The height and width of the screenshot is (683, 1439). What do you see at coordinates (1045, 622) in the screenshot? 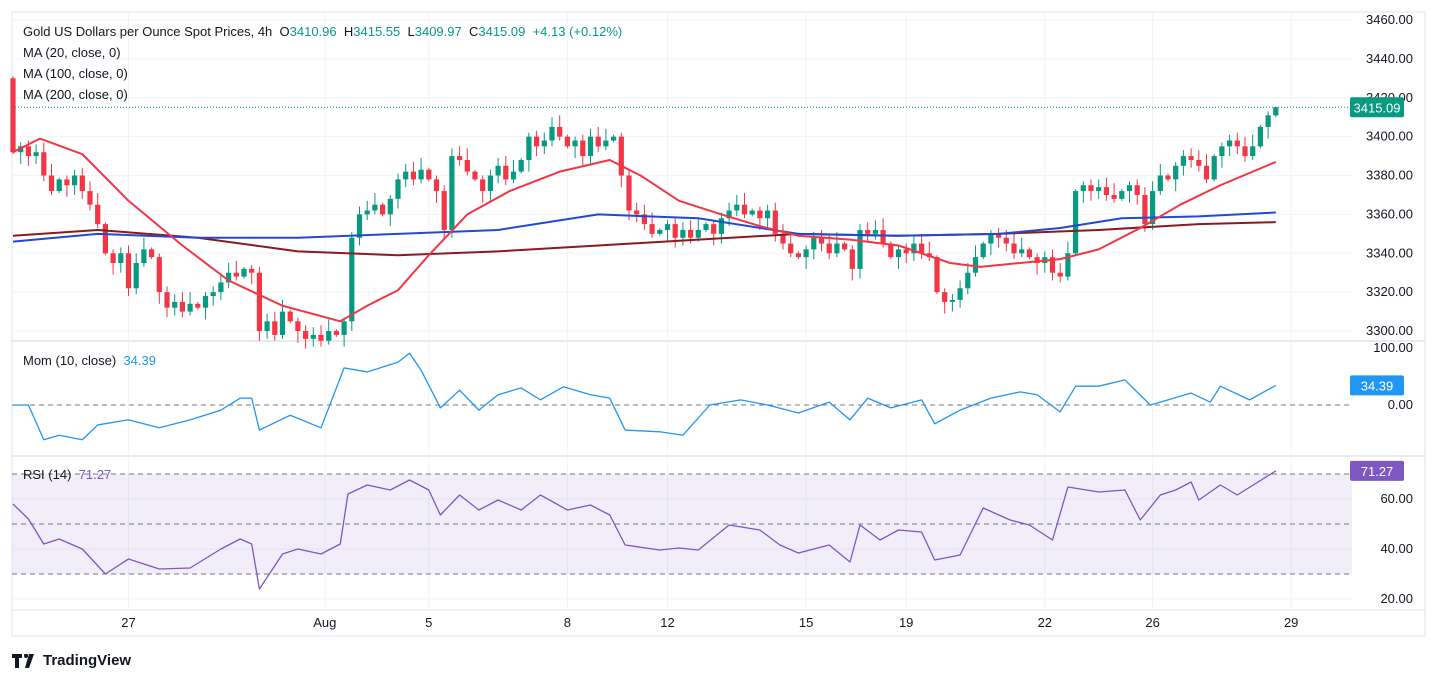
I see `time-tick-label: 22` at bounding box center [1045, 622].